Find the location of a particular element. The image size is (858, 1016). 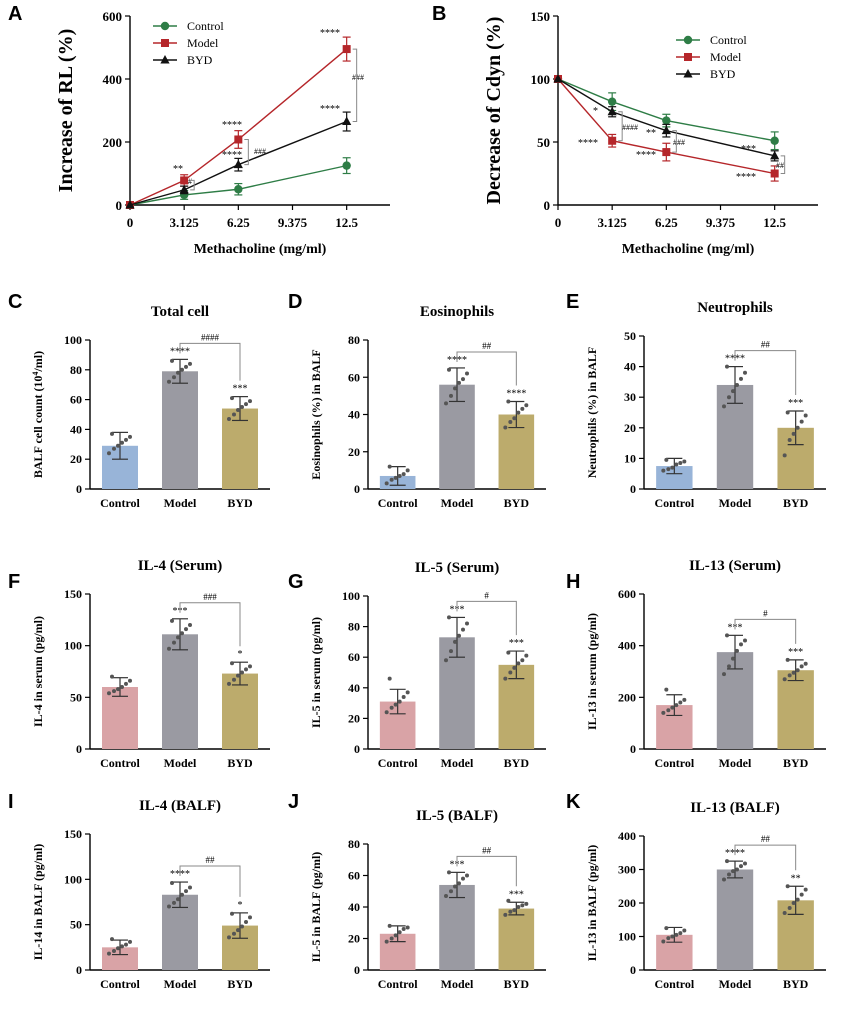

bar-group-control is located at coordinates (397, 946).